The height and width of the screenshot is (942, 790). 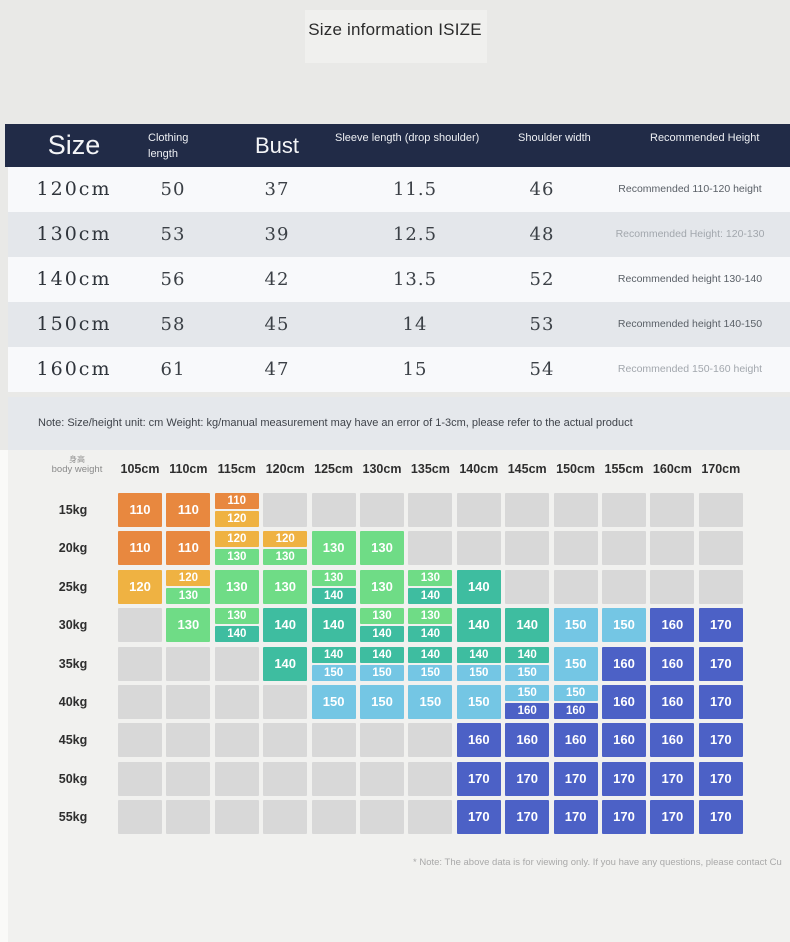 I want to click on matrix-size-cell-split: 120 130, so click(x=285, y=548).